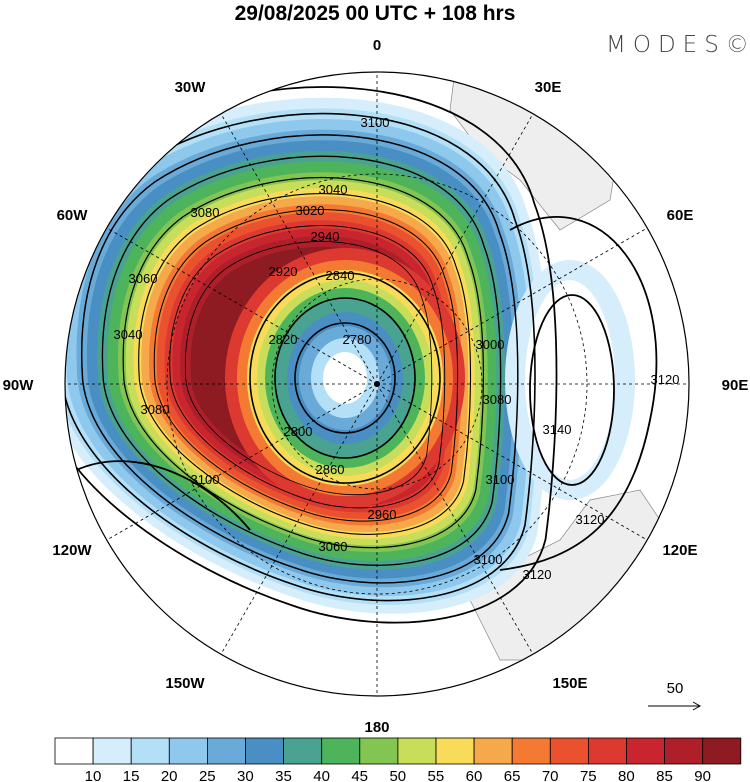 The image size is (750, 782). Describe the element at coordinates (131, 775) in the screenshot. I see `colorbar-label: 15` at that location.